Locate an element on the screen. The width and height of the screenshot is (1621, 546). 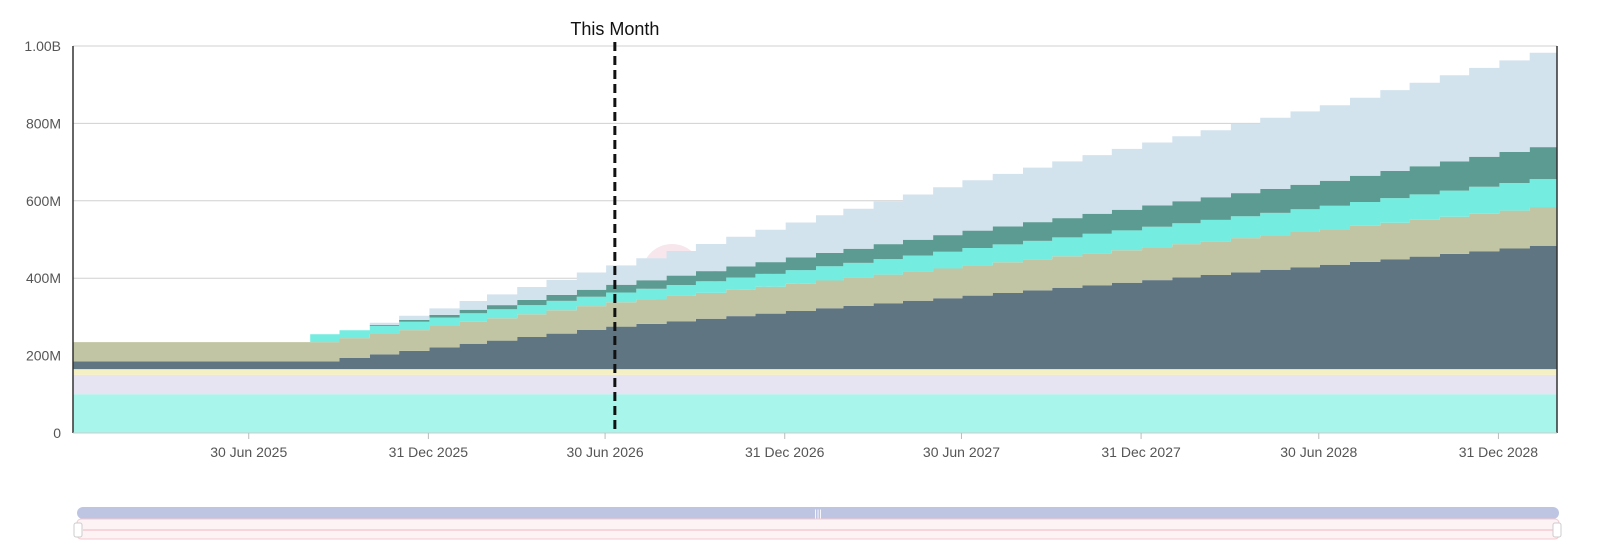
x-tick-label: 31 Dec 2028 is located at coordinates (1499, 452).